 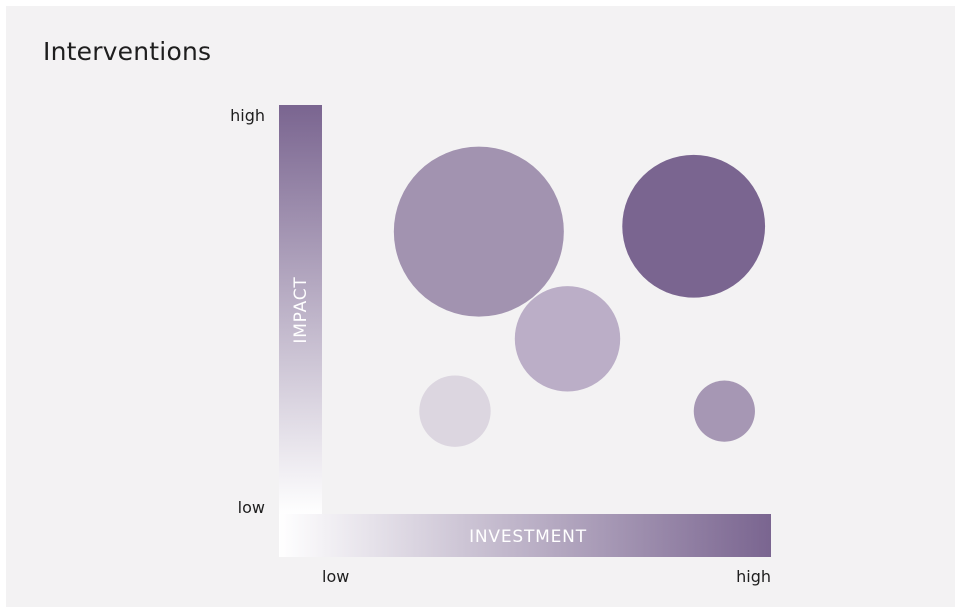 I want to click on y-tick-high: high, so click(x=247, y=115).